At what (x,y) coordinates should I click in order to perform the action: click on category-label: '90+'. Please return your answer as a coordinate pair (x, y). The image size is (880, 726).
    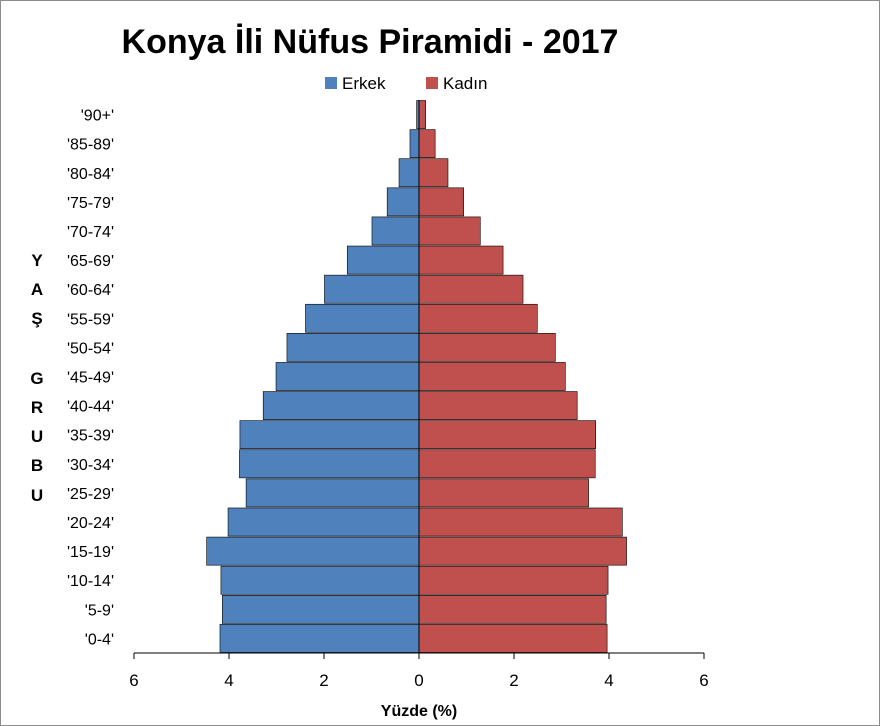
    Looking at the image, I should click on (97, 116).